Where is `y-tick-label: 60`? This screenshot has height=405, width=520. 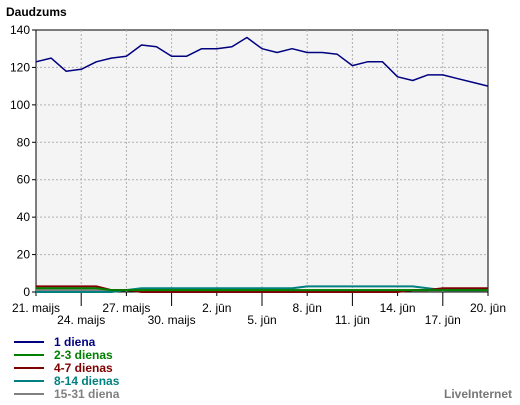 y-tick-label: 60 is located at coordinates (24, 180).